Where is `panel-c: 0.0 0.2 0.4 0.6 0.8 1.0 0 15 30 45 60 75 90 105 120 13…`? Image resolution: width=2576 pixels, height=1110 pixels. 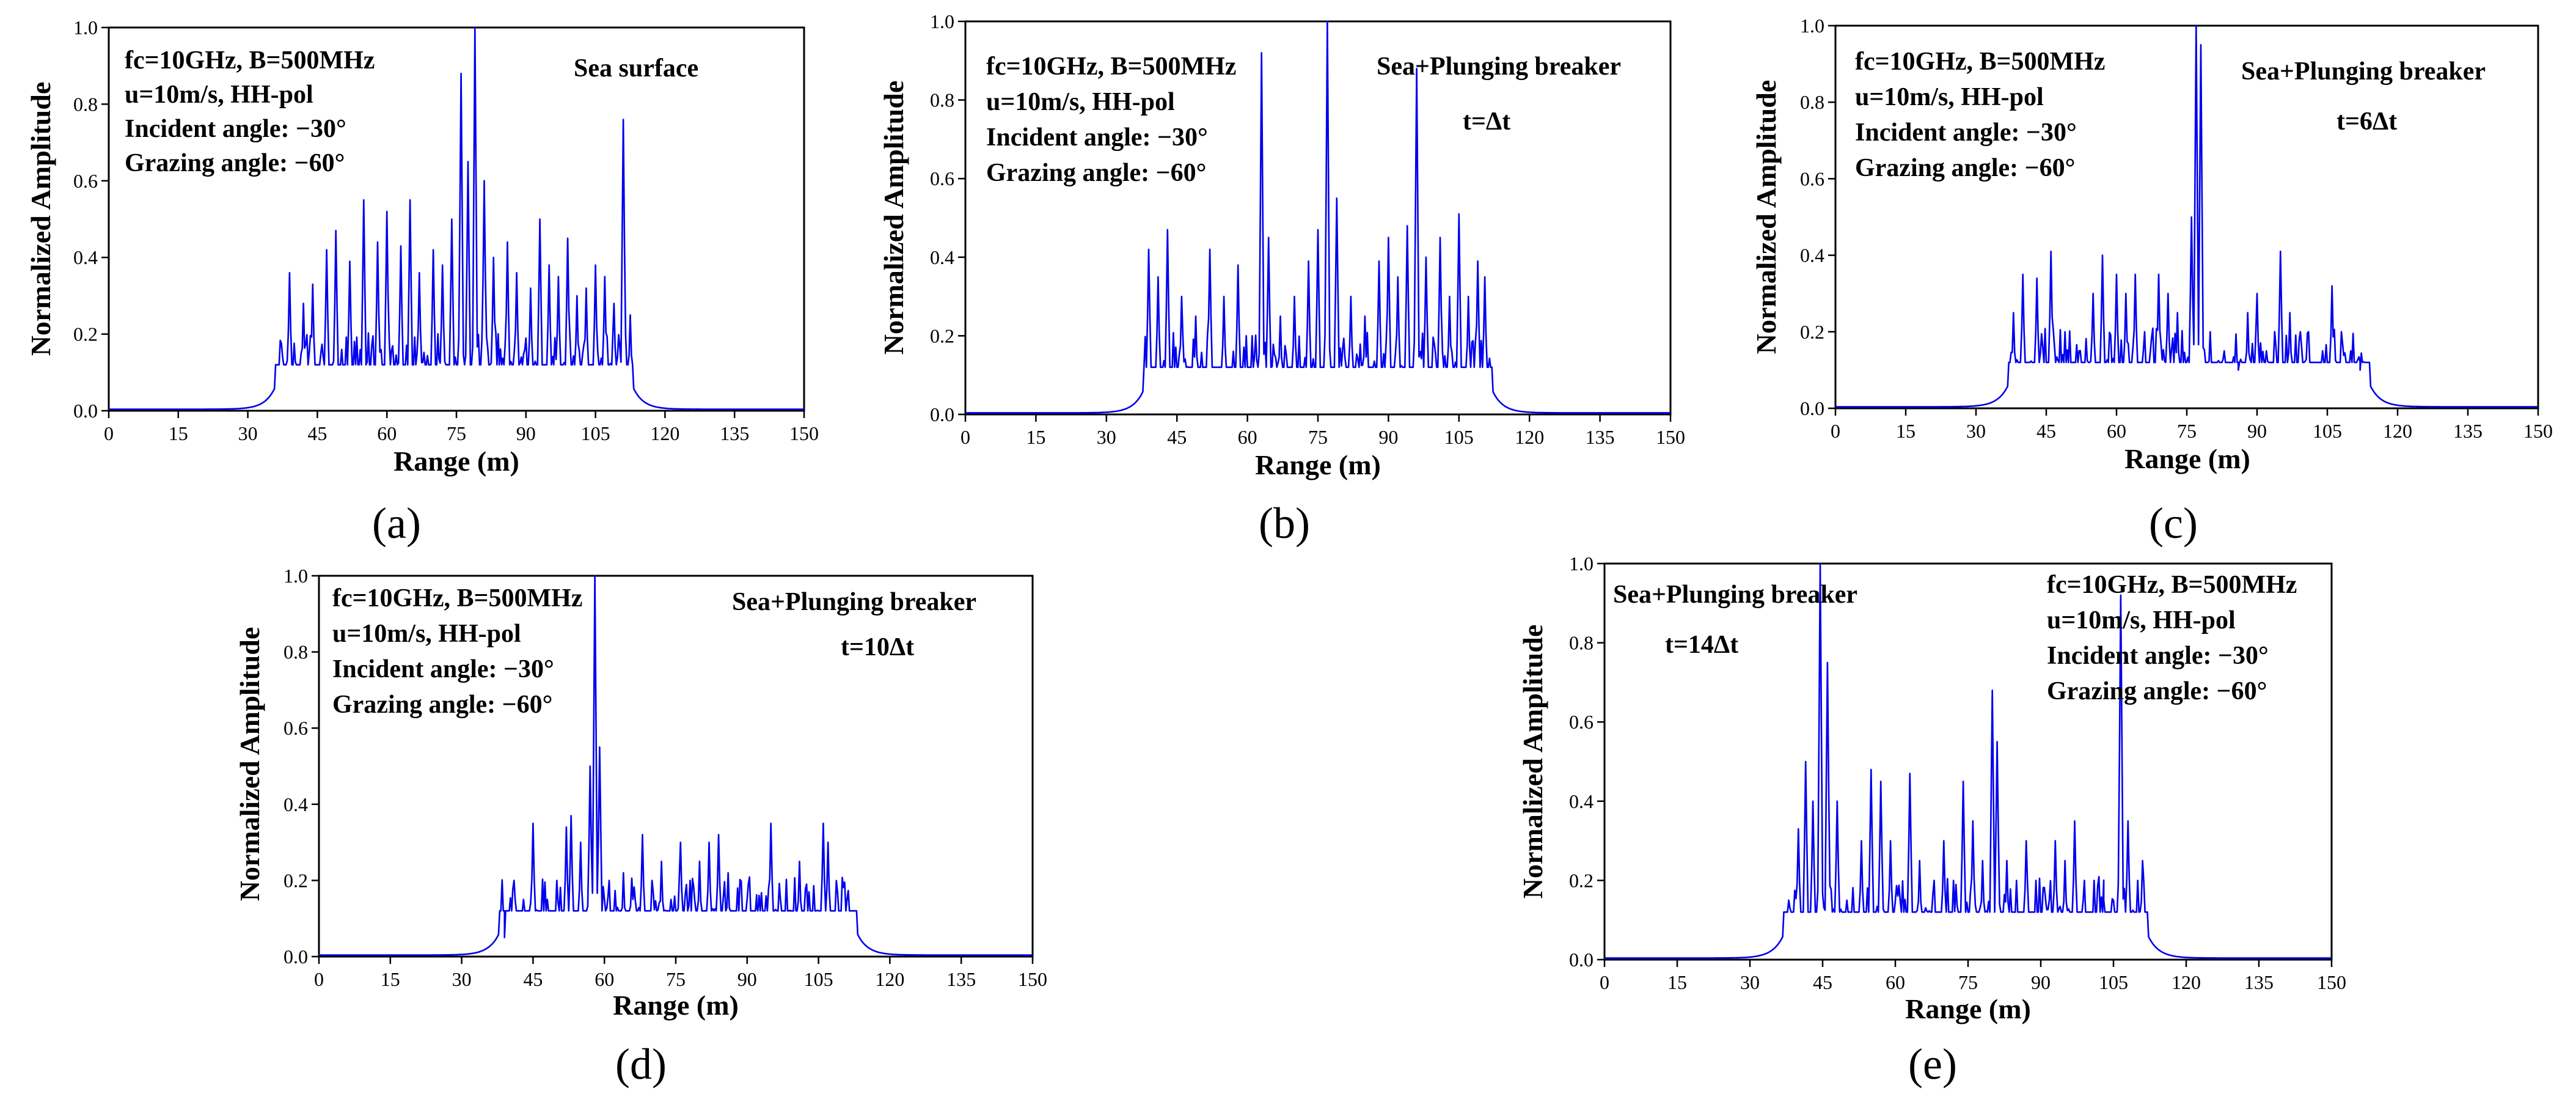
panel-c: 0.0 0.2 0.4 0.6 0.8 1.0 0 15 30 45 60 75 90 105 120 13… is located at coordinates (2152, 281).